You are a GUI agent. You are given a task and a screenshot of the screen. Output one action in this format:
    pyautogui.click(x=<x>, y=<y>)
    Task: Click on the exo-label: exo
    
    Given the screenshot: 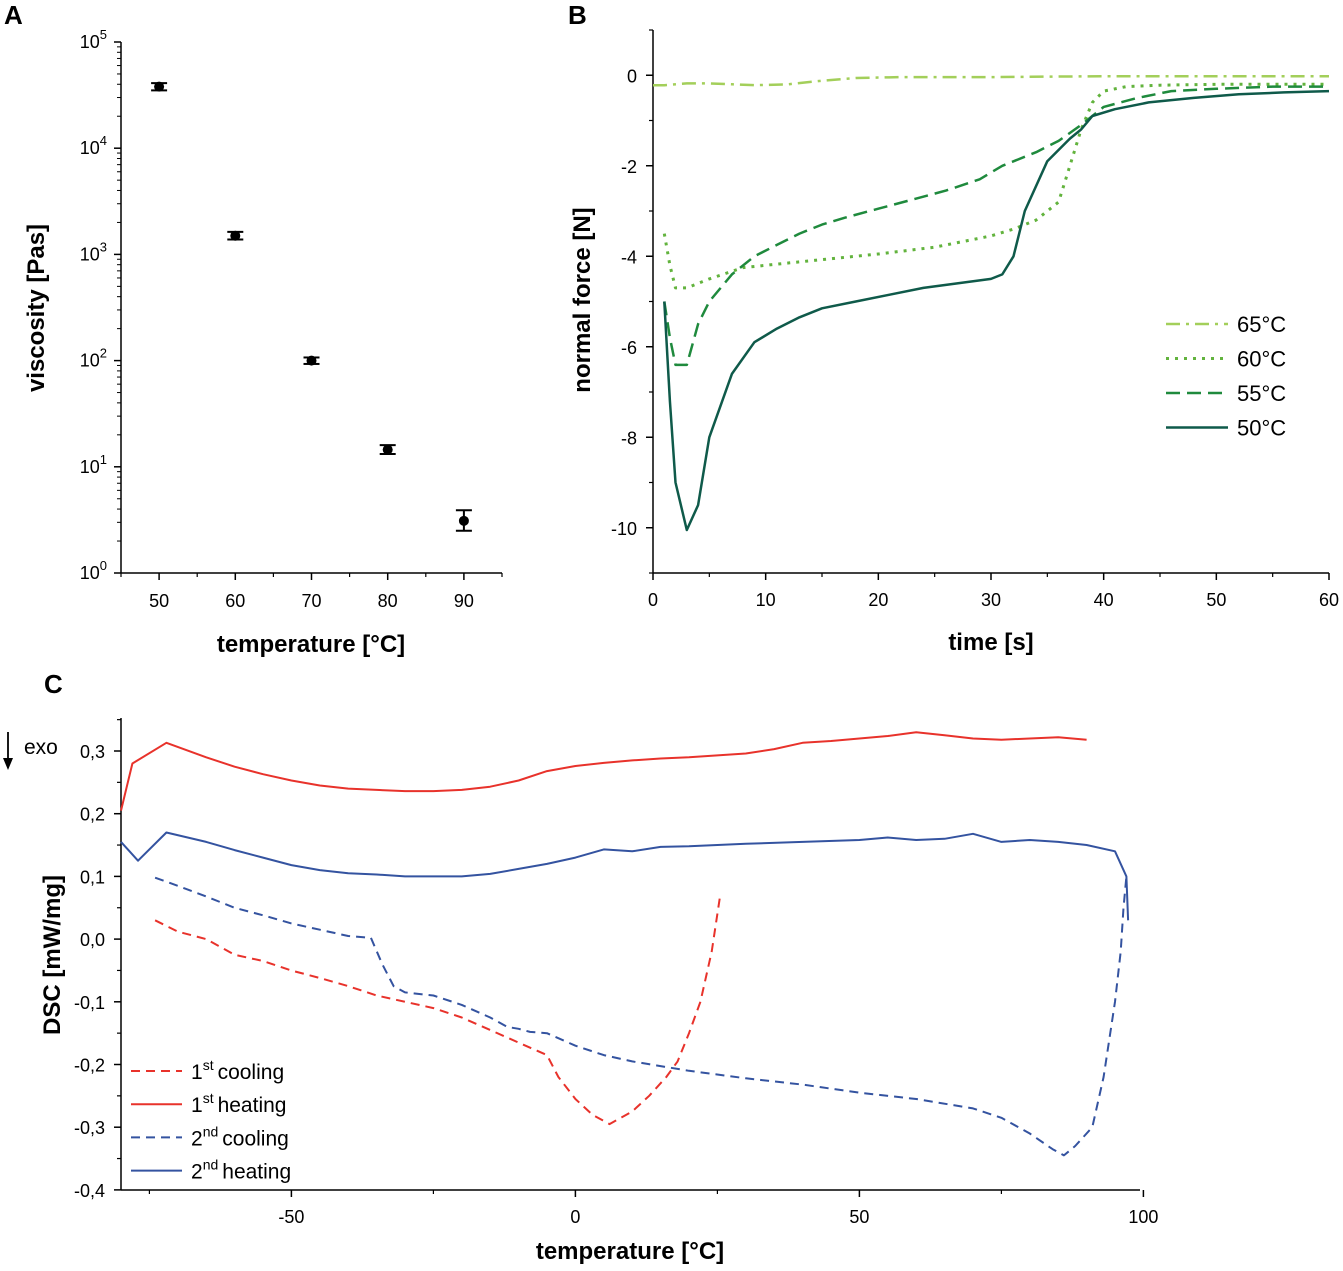 What is the action you would take?
    pyautogui.click(x=41, y=747)
    